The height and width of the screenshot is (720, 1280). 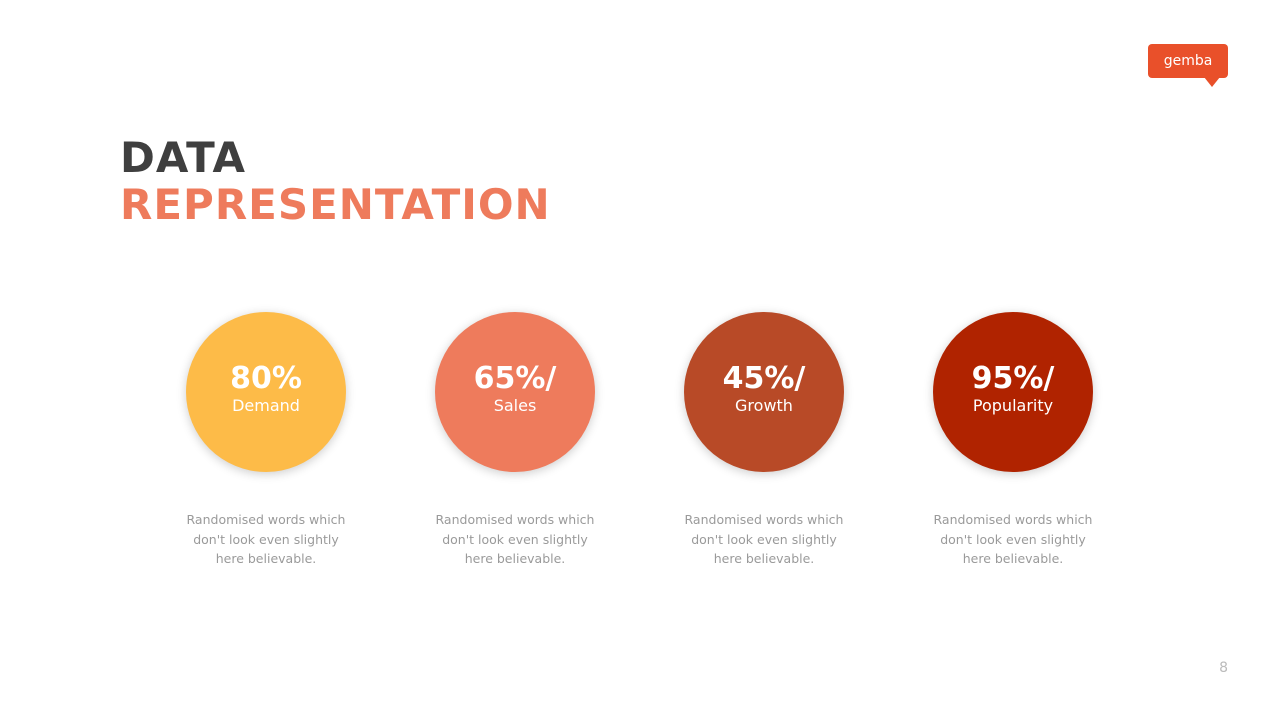 What do you see at coordinates (764, 378) in the screenshot?
I see `stat-value: 45%/` at bounding box center [764, 378].